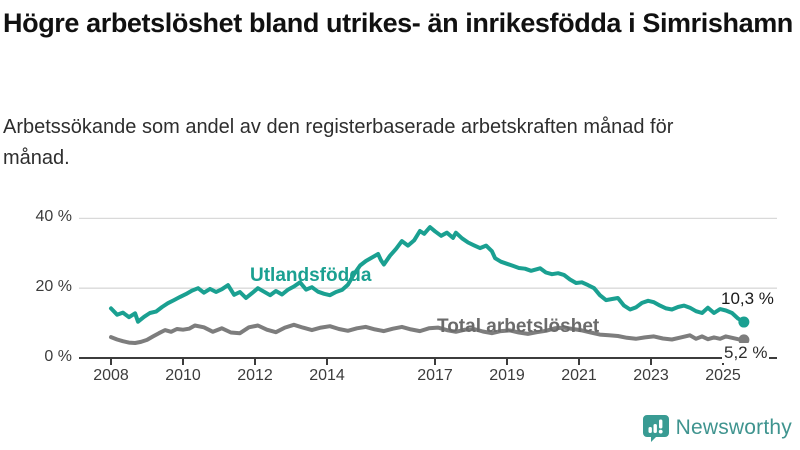 This screenshot has height=450, width=800. What do you see at coordinates (311, 275) in the screenshot?
I see `series-label-utlandsfodda: Utlandsfödda` at bounding box center [311, 275].